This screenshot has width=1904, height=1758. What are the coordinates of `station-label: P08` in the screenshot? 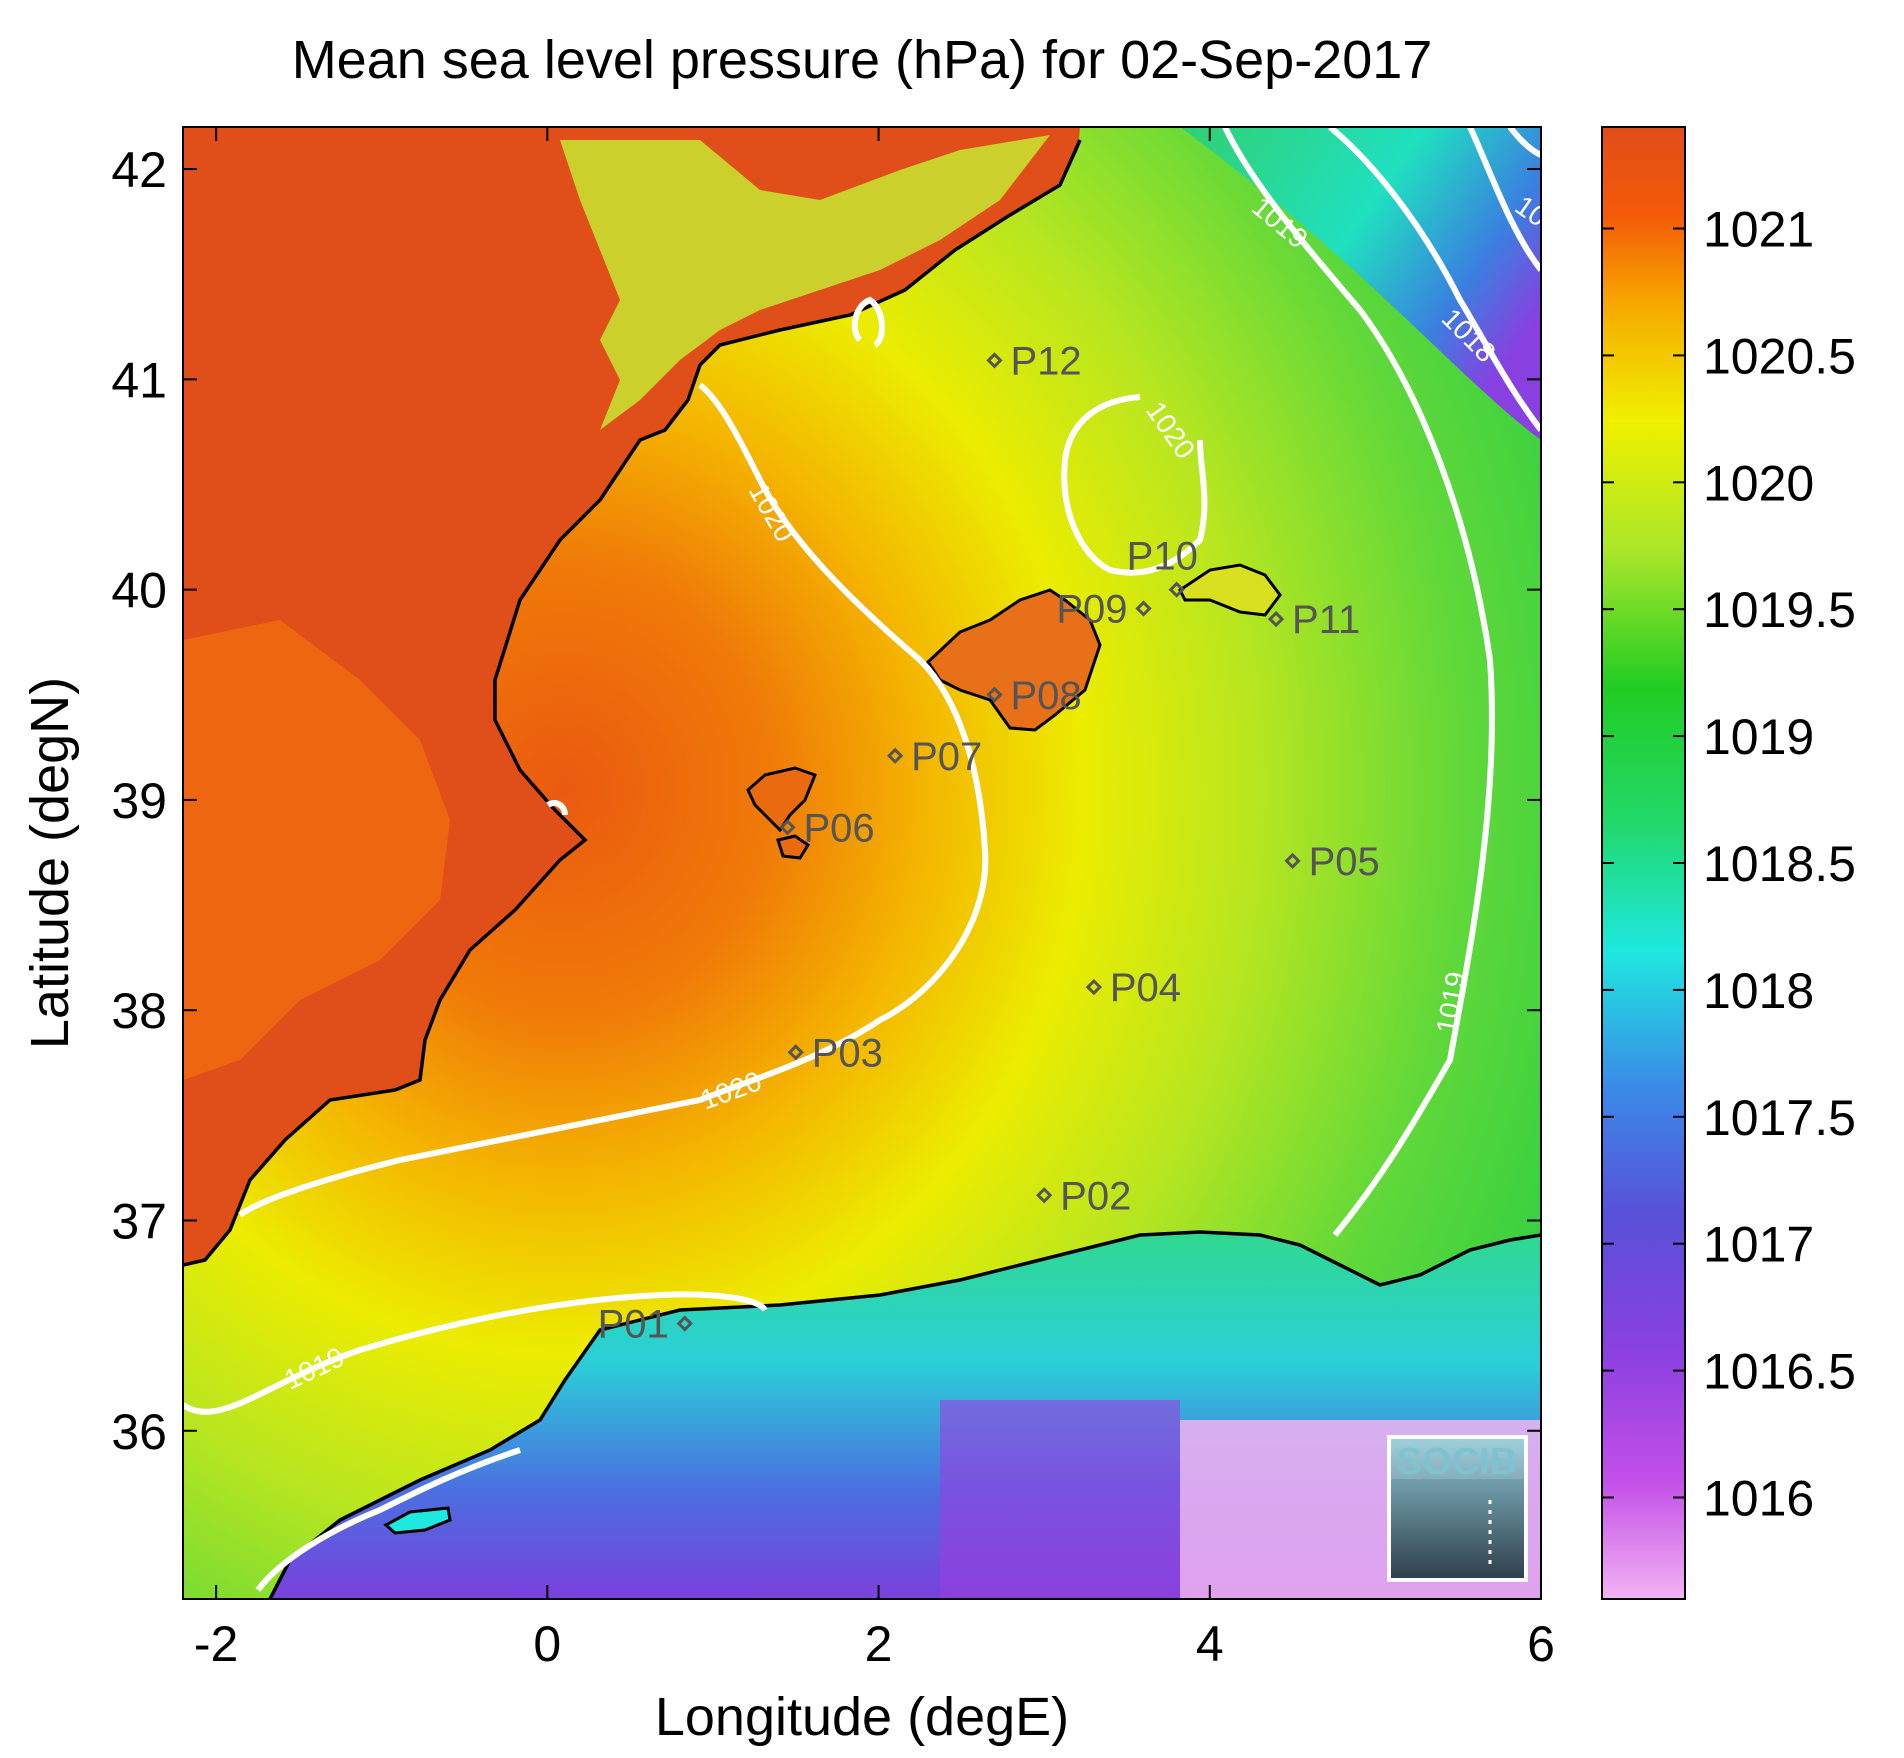 It's located at (1045, 696).